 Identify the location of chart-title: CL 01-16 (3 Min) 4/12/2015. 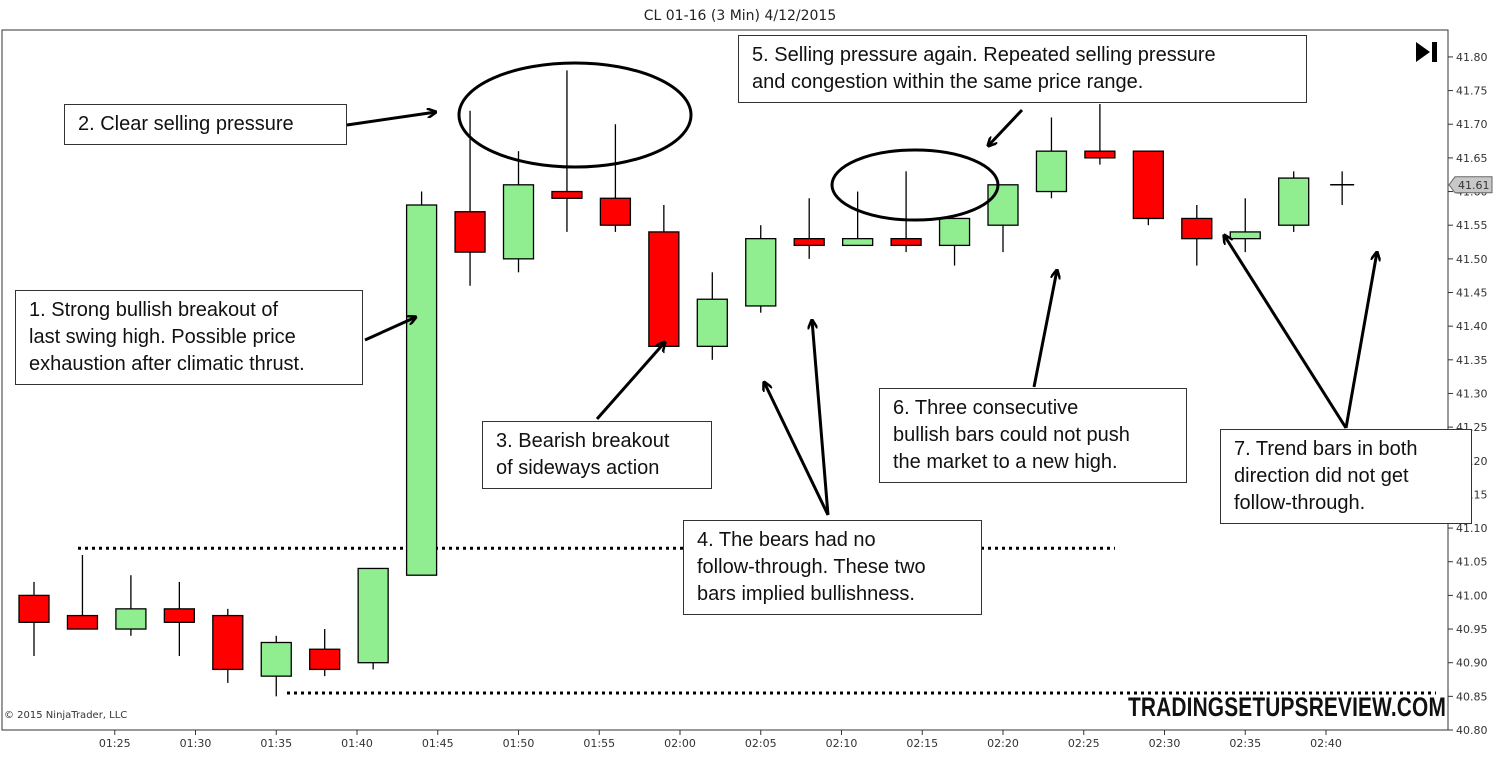
(740, 16).